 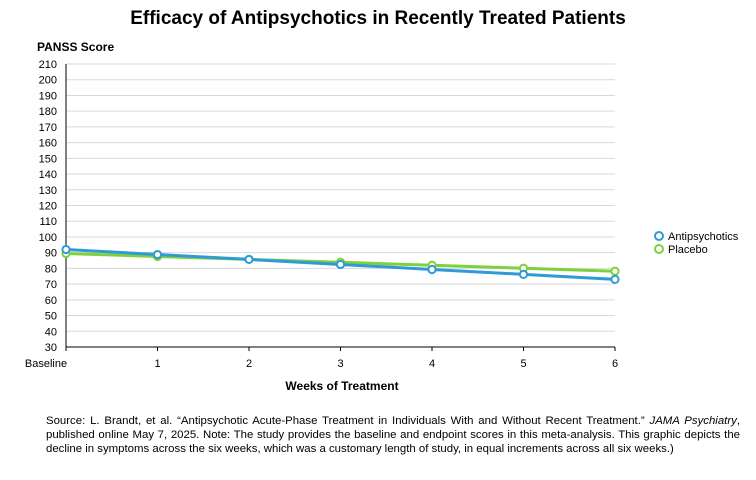 What do you see at coordinates (615, 364) in the screenshot?
I see `x-tick-label: 6` at bounding box center [615, 364].